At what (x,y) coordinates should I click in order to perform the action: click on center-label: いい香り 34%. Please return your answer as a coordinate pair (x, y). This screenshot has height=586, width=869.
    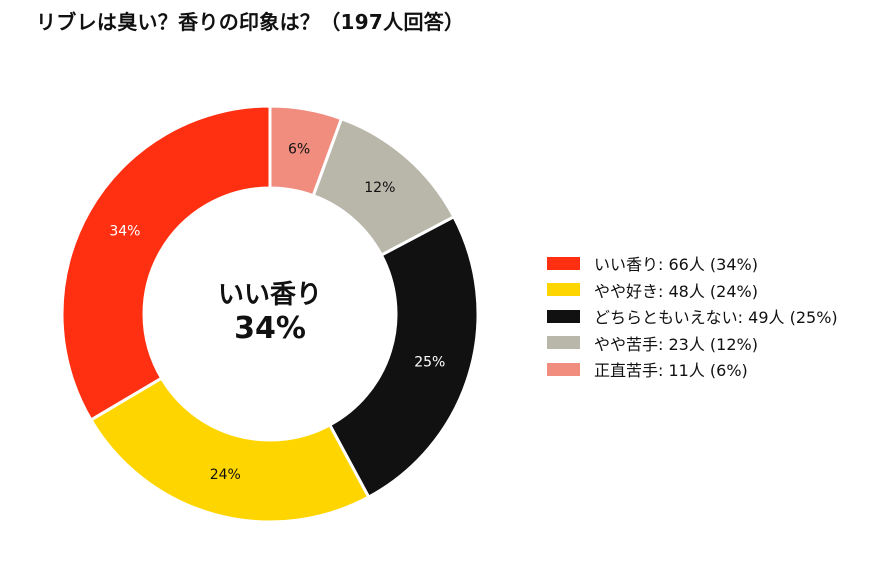
    Looking at the image, I should click on (270, 313).